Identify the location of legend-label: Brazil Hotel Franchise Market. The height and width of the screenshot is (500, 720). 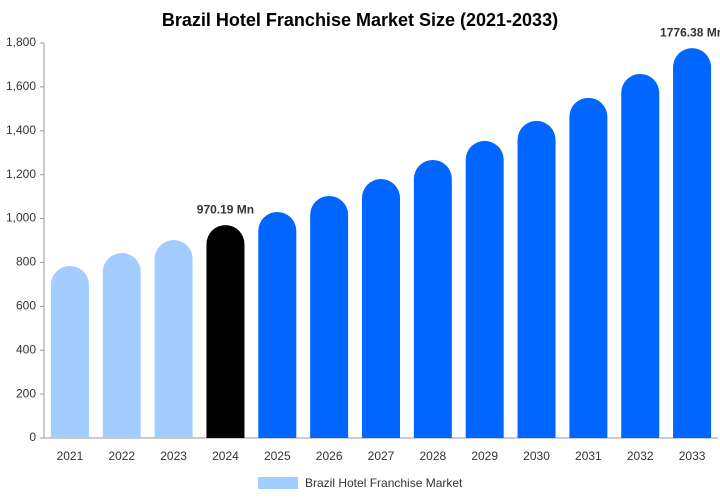
(384, 483).